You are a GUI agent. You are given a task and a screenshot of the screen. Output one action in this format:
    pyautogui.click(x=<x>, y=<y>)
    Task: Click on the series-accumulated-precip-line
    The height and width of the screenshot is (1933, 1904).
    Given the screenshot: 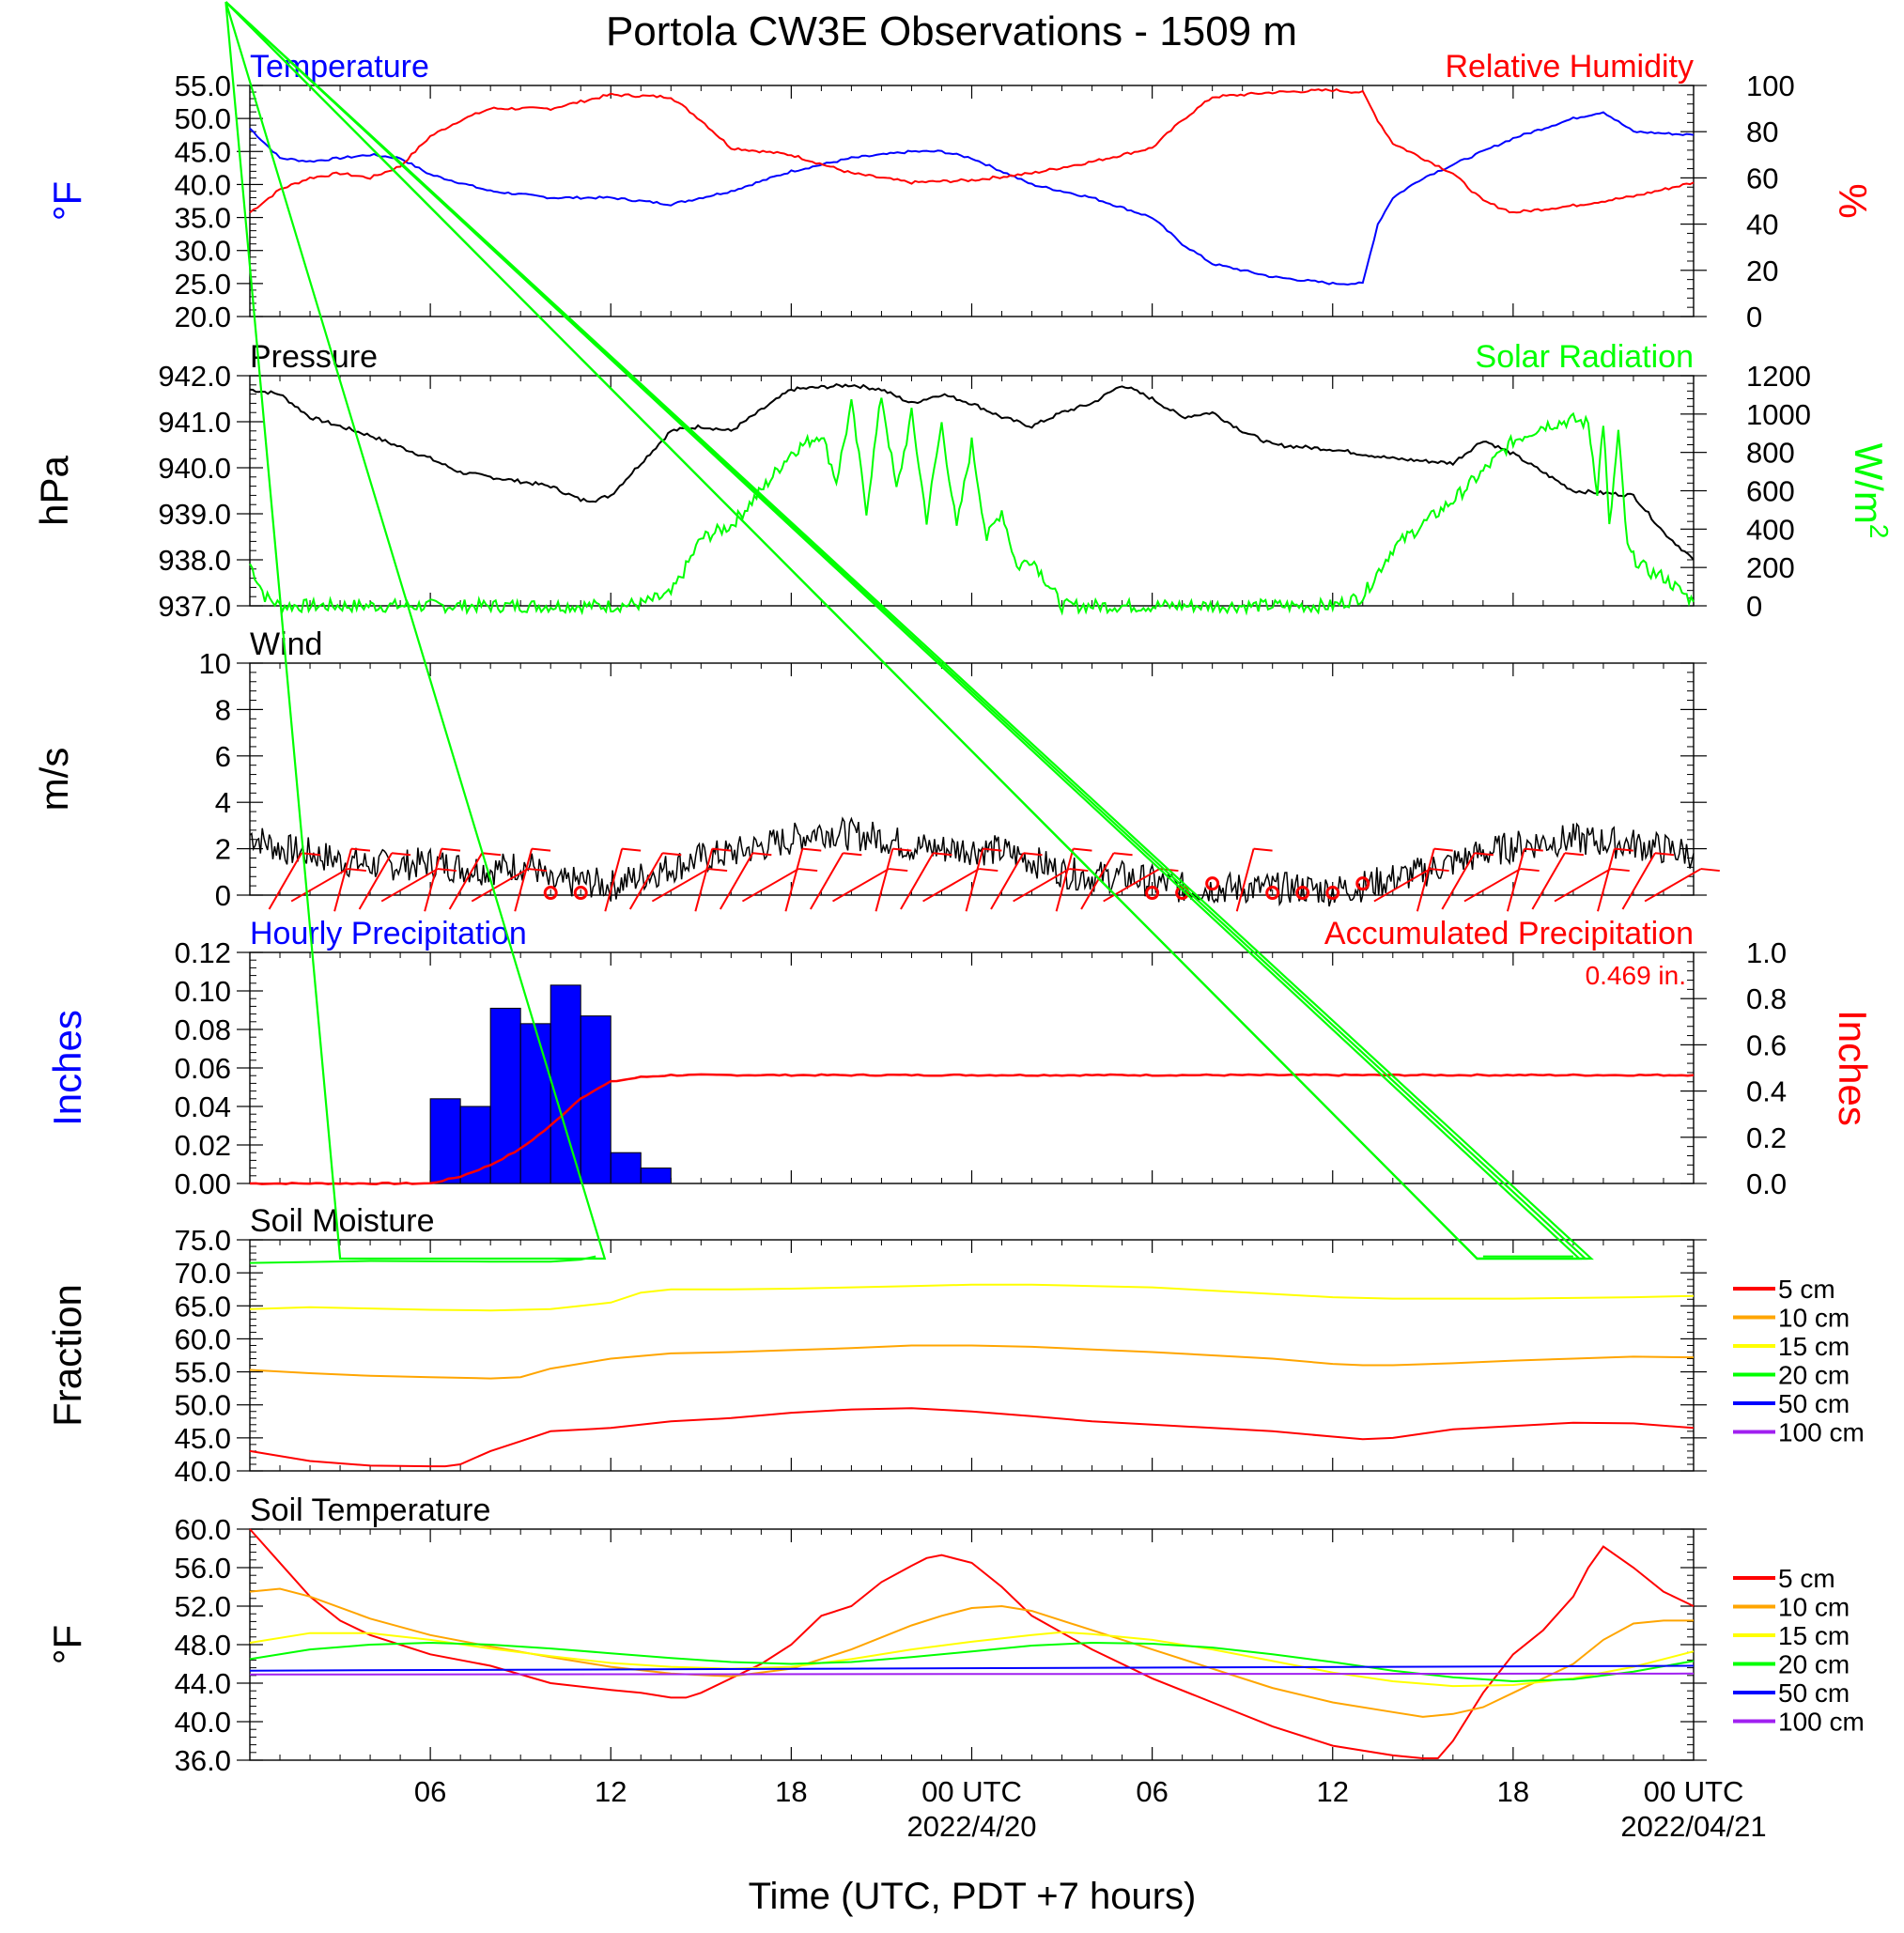 What is the action you would take?
    pyautogui.click(x=972, y=1129)
    